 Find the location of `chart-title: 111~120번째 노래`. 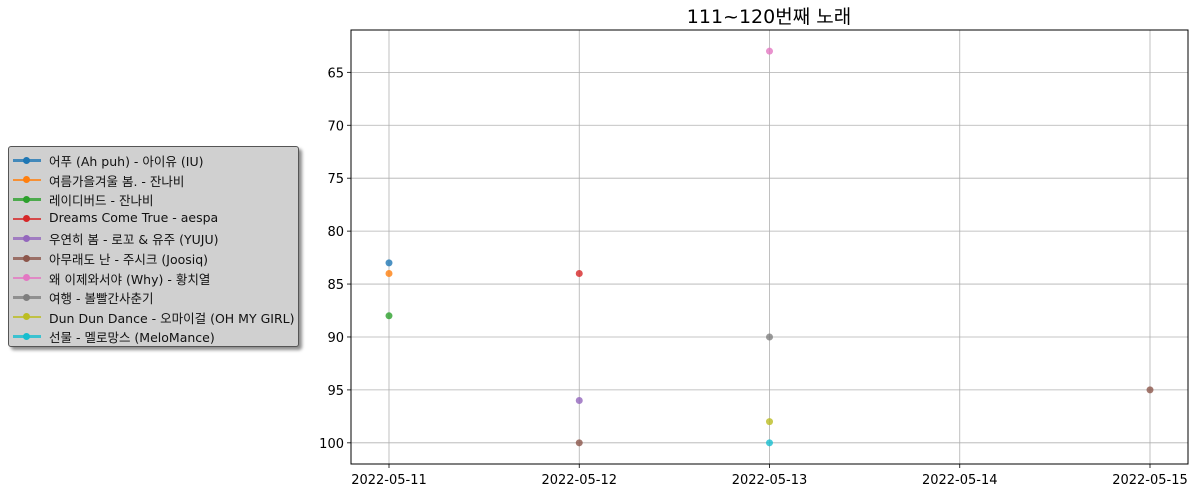

chart-title: 111~120번째 노래 is located at coordinates (769, 17).